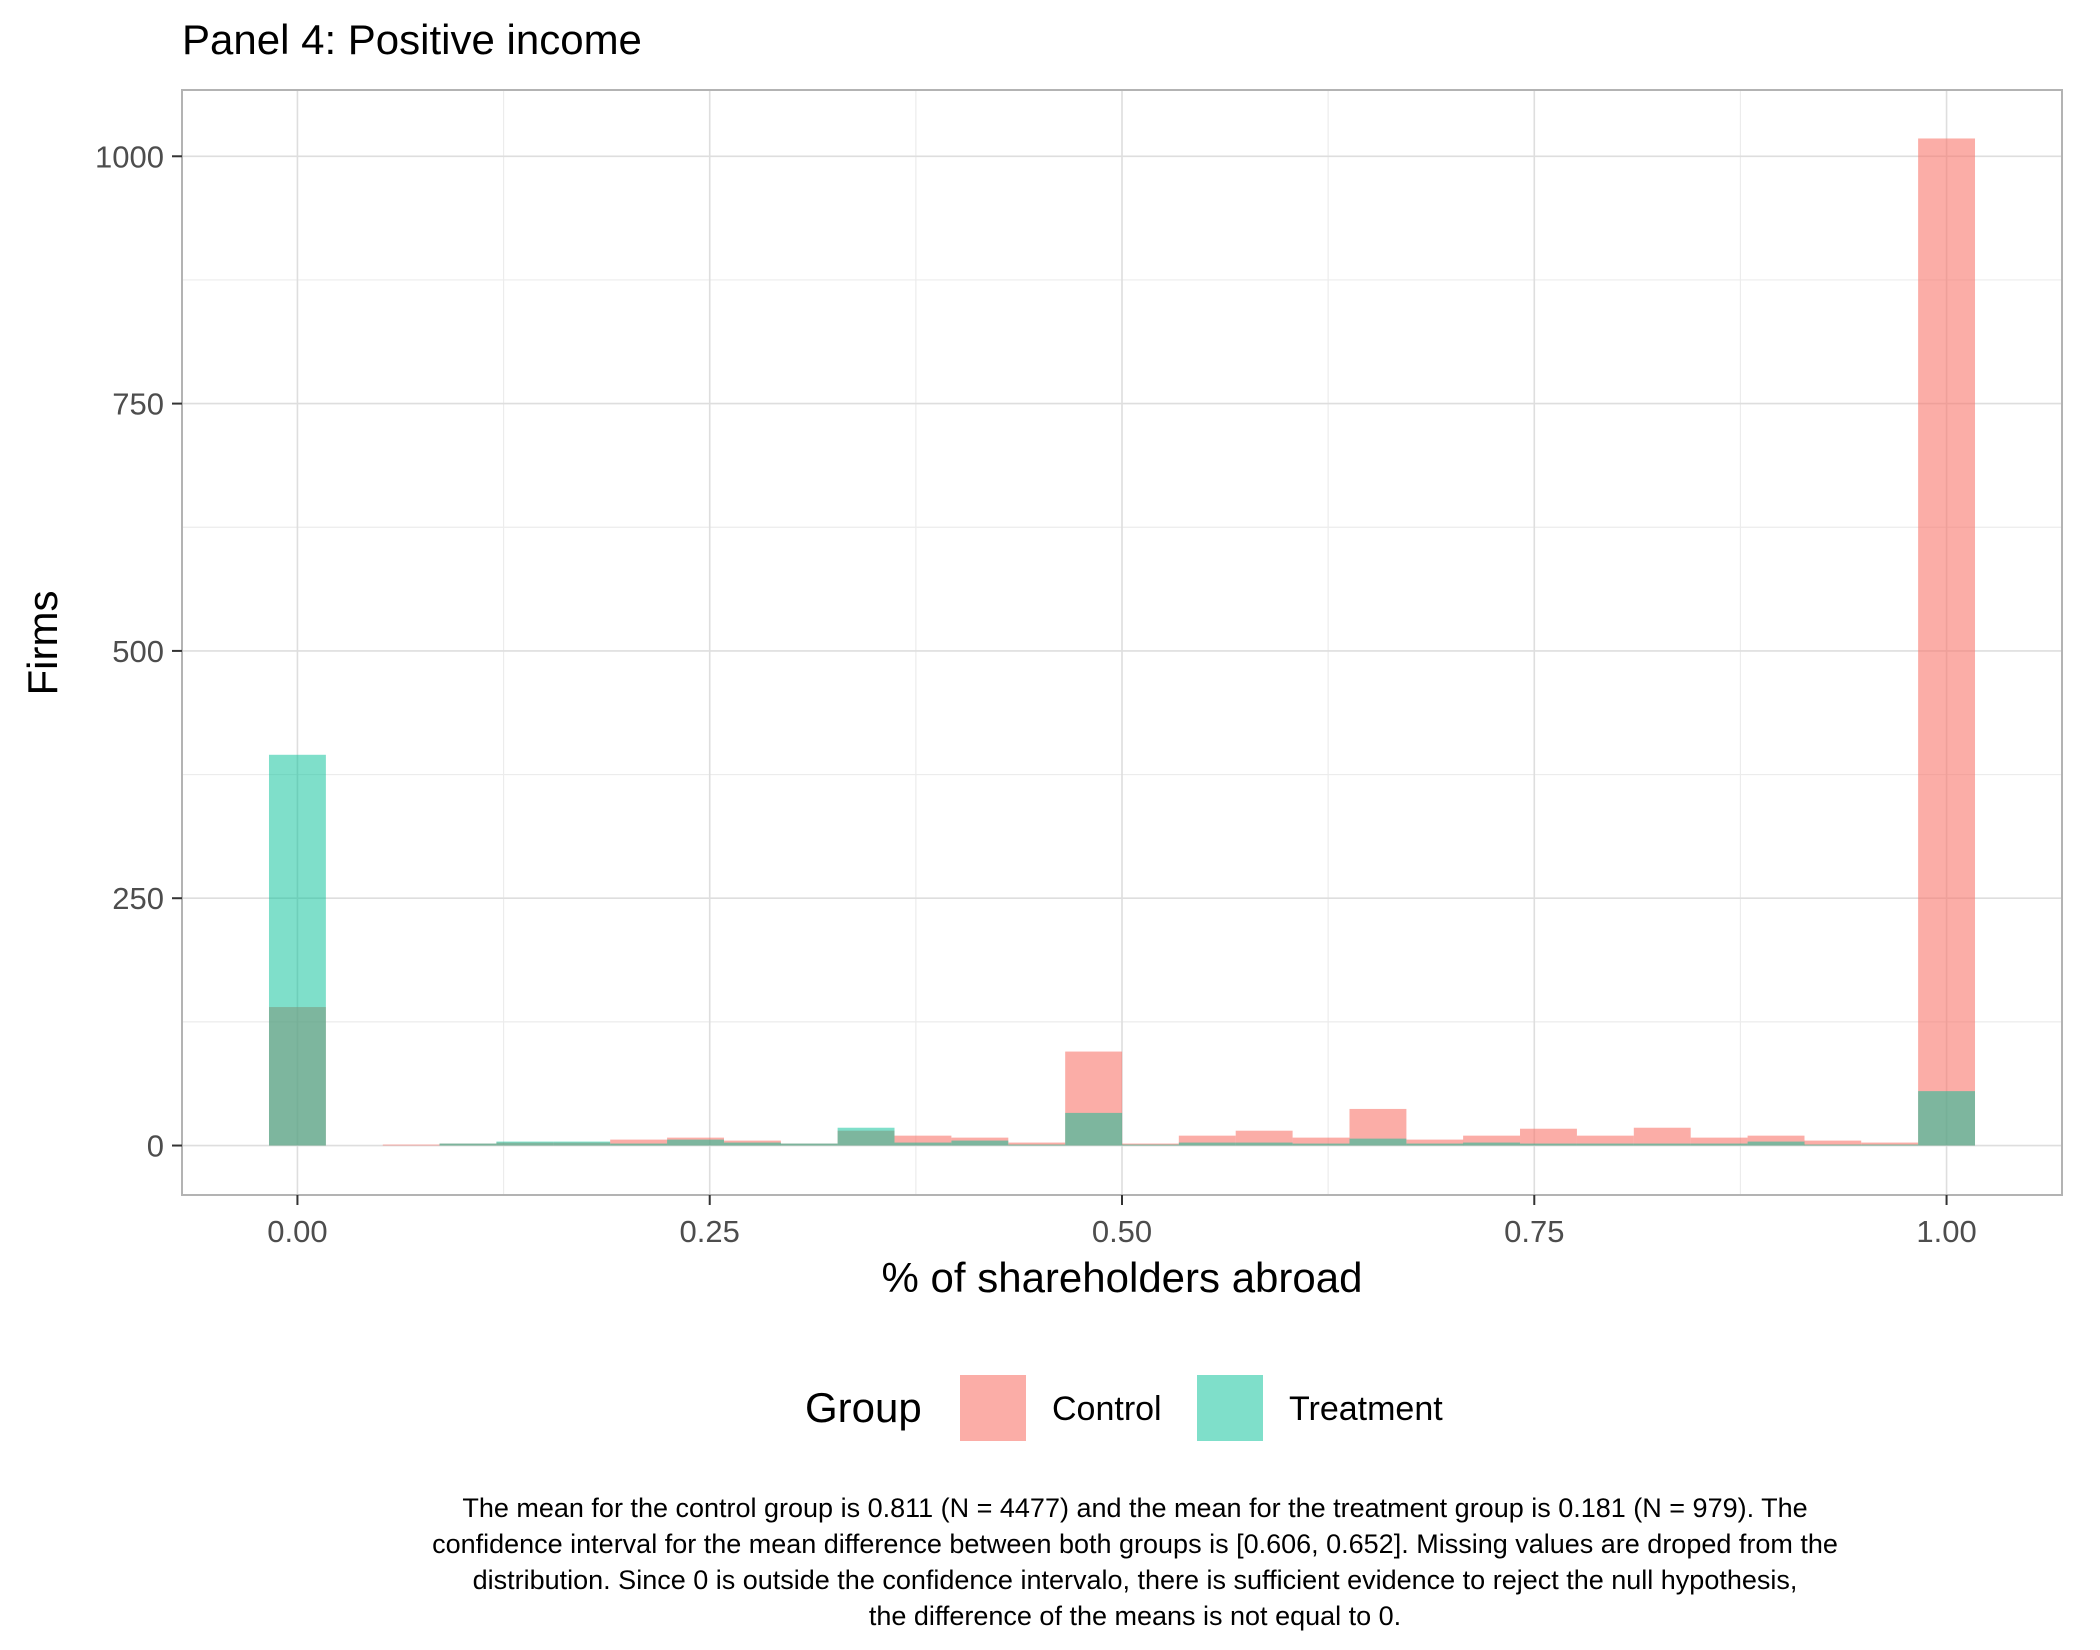 Image resolution: width=2100 pixels, height=1650 pixels. I want to click on legend: Group Control Treatment, so click(1124, 1408).